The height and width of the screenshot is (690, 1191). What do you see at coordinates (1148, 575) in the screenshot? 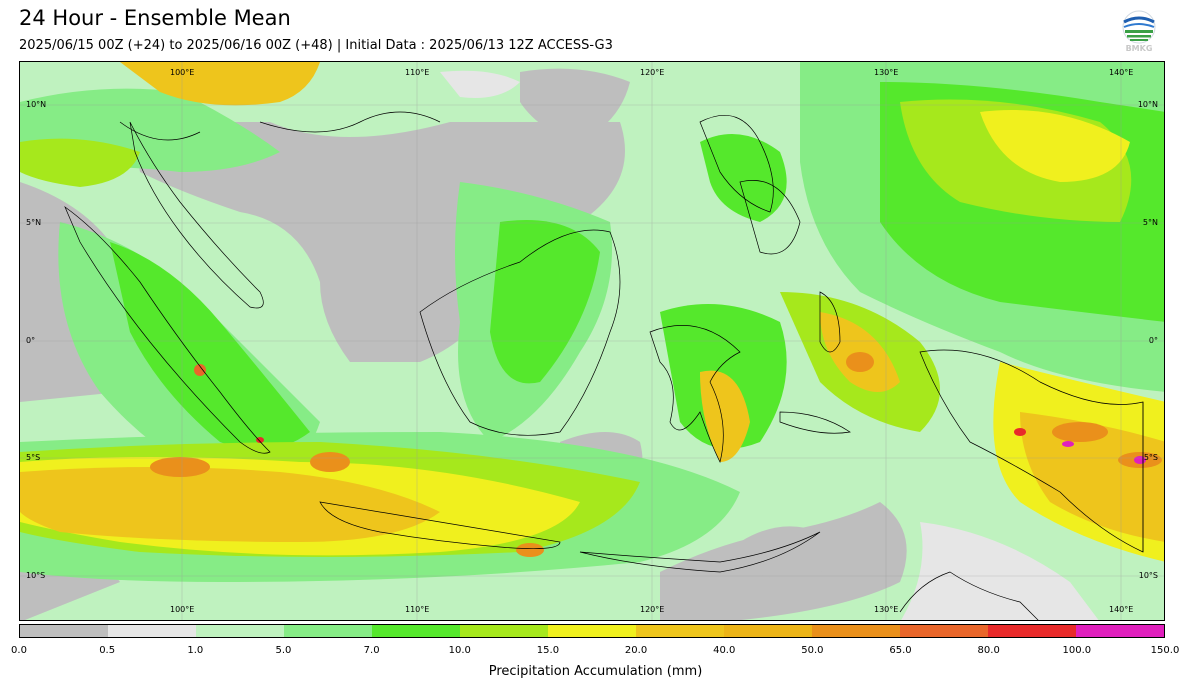
I see `lat-label-right: 10°S` at bounding box center [1148, 575].